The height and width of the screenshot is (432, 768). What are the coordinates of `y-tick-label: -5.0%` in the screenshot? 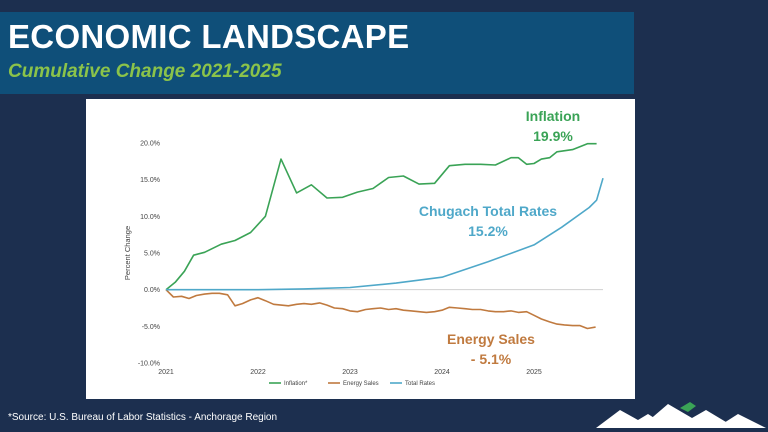 It's located at (151, 327).